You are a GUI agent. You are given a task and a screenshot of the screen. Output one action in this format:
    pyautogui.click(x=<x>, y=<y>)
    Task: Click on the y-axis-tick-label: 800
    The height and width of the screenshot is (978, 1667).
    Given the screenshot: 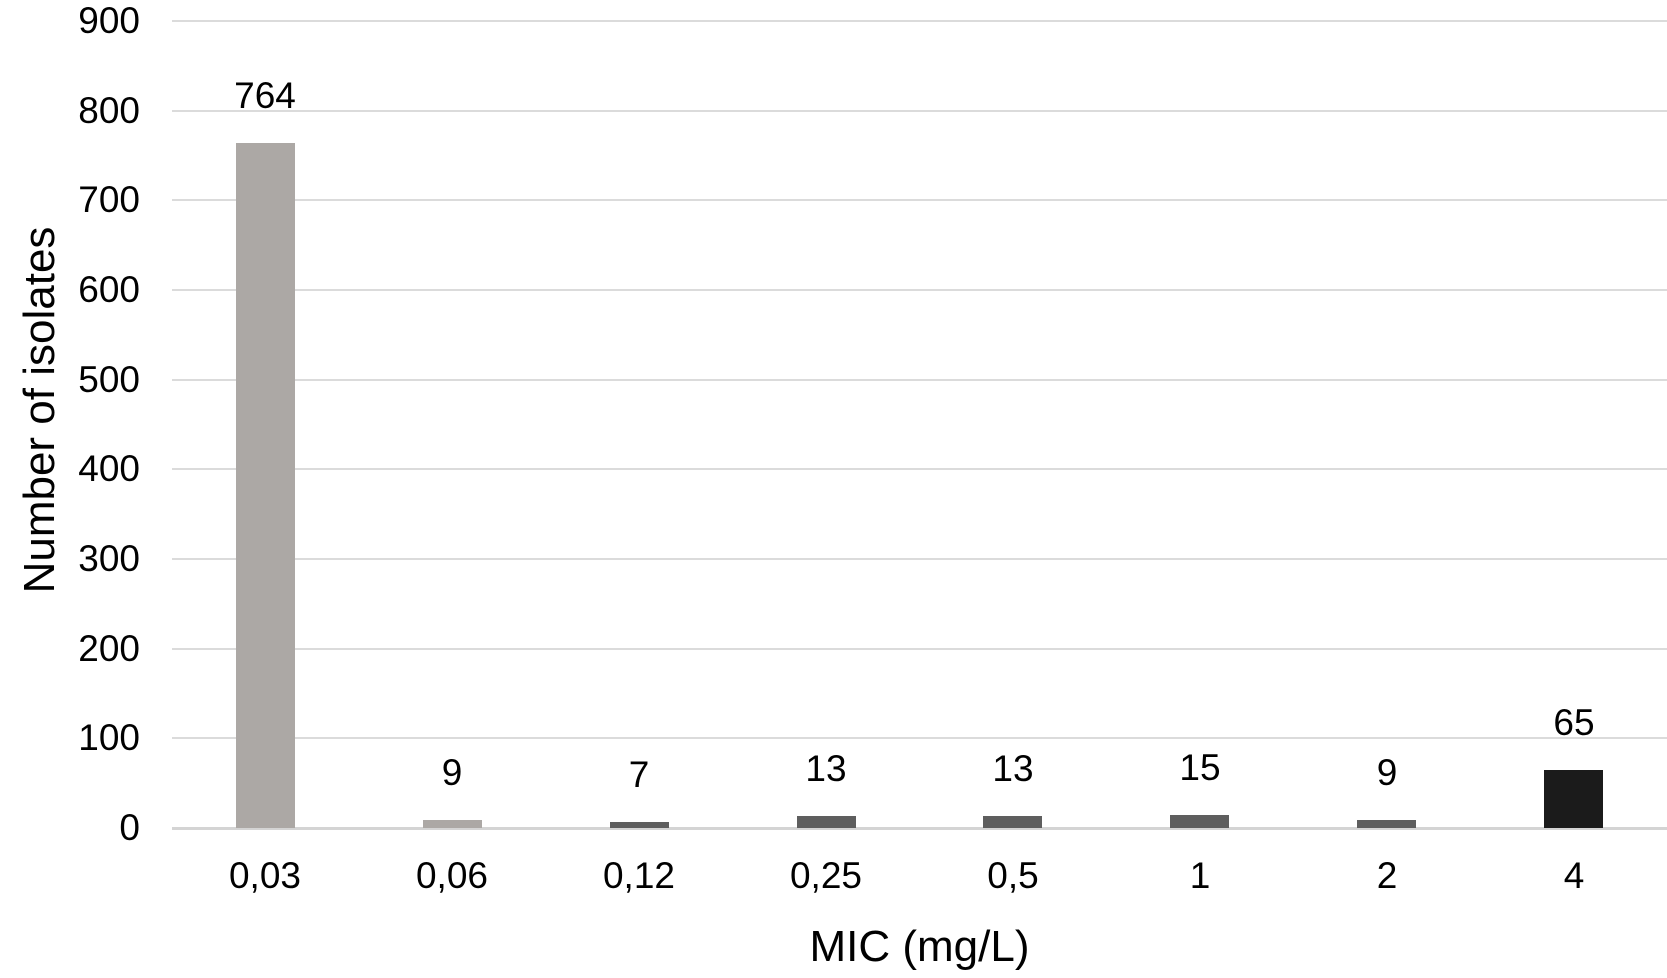 What is the action you would take?
    pyautogui.click(x=109, y=110)
    